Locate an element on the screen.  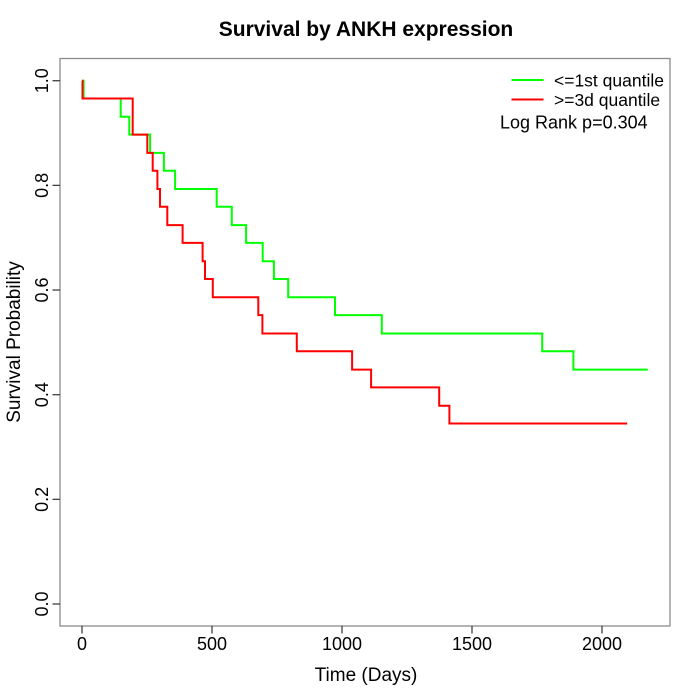
y-tick-label: 0.4 is located at coordinates (42, 394).